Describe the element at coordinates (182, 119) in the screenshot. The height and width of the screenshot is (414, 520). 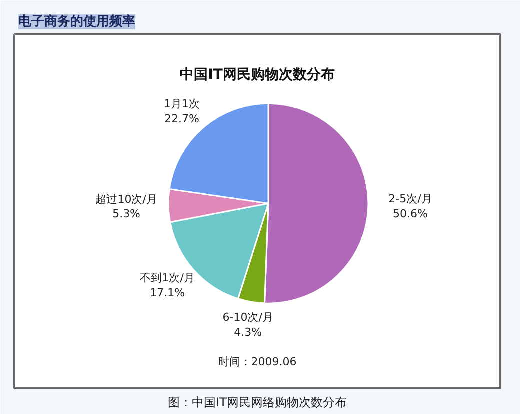
I see `data-label: 22.7%` at that location.